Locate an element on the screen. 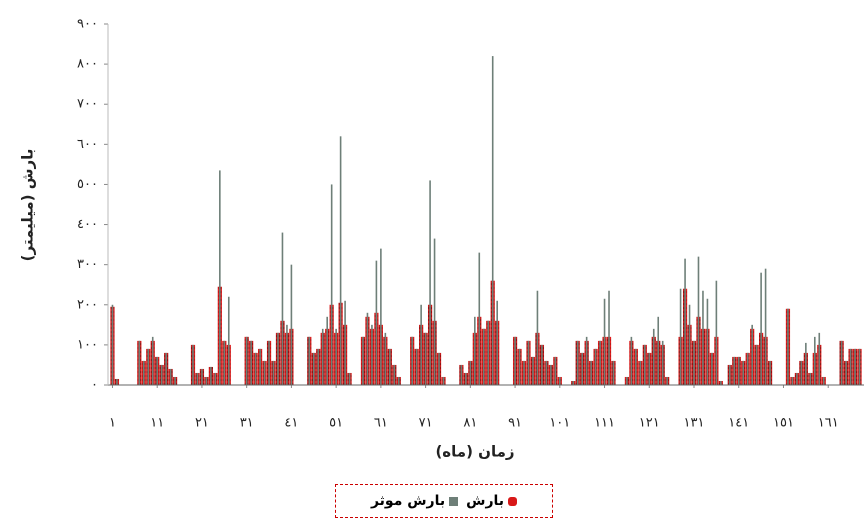  y-axis-title: بارش (میلیمتر) is located at coordinates (28, 205).